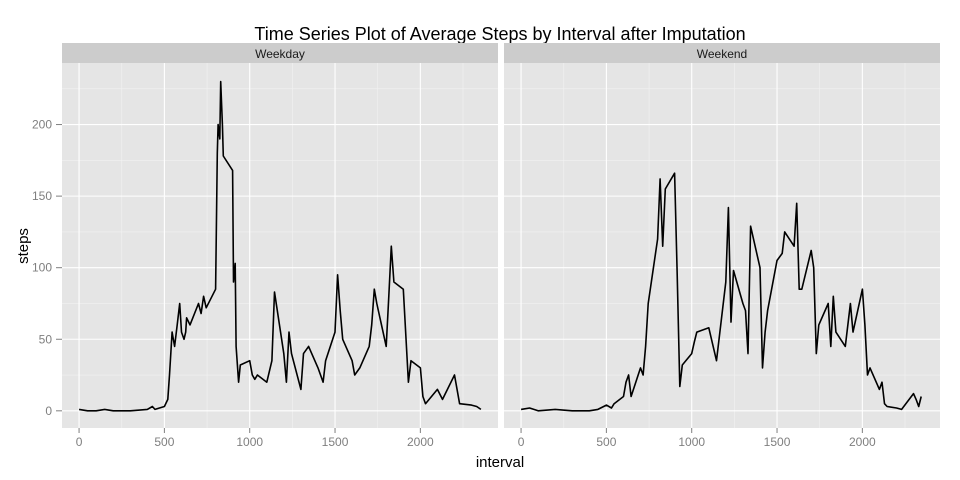 The image size is (960, 480). Describe the element at coordinates (23, 246) in the screenshot. I see `y-axis-title: steps` at that location.